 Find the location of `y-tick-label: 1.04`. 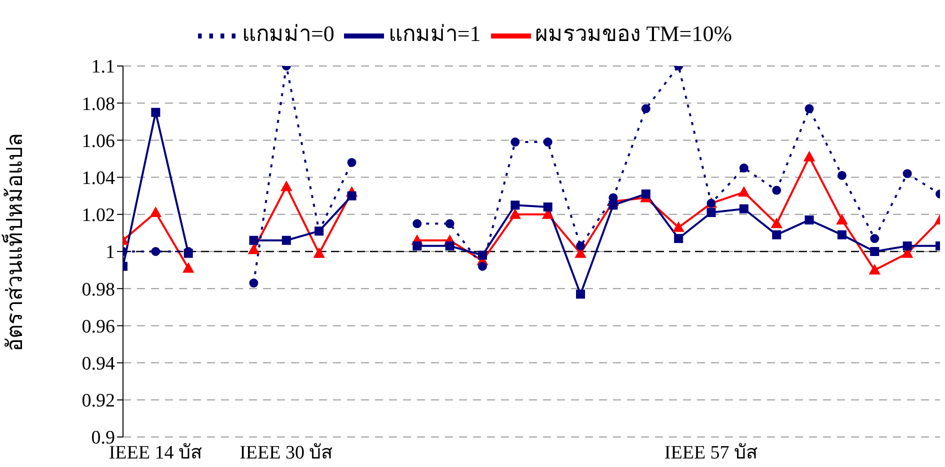

y-tick-label: 1.04 is located at coordinates (99, 179).